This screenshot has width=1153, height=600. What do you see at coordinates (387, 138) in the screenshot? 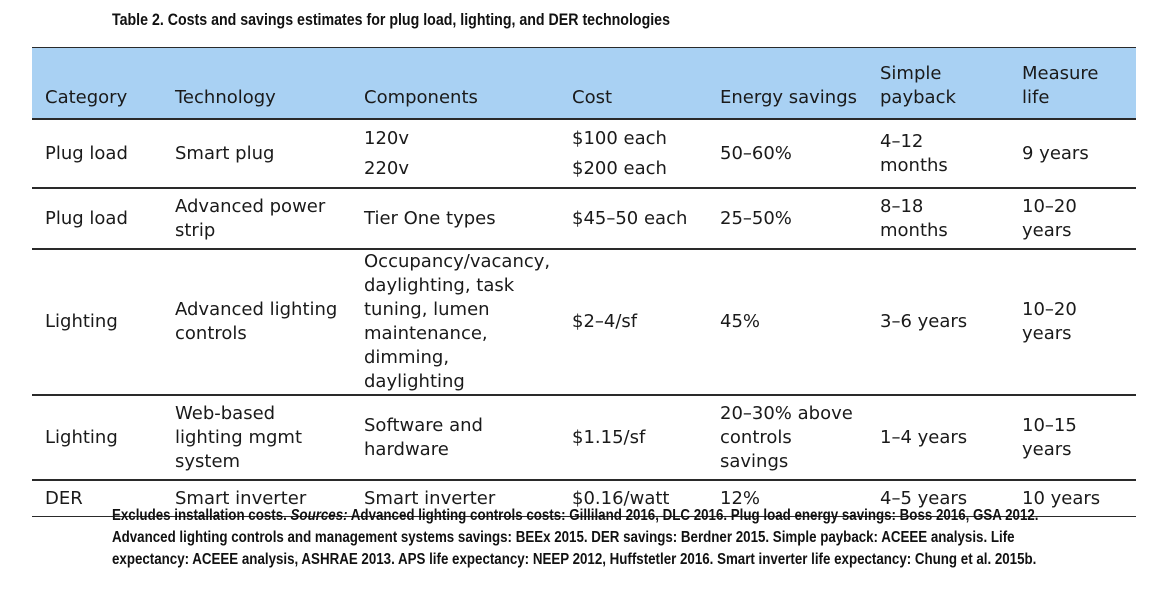
I see `cell-line: 120v` at bounding box center [387, 138].